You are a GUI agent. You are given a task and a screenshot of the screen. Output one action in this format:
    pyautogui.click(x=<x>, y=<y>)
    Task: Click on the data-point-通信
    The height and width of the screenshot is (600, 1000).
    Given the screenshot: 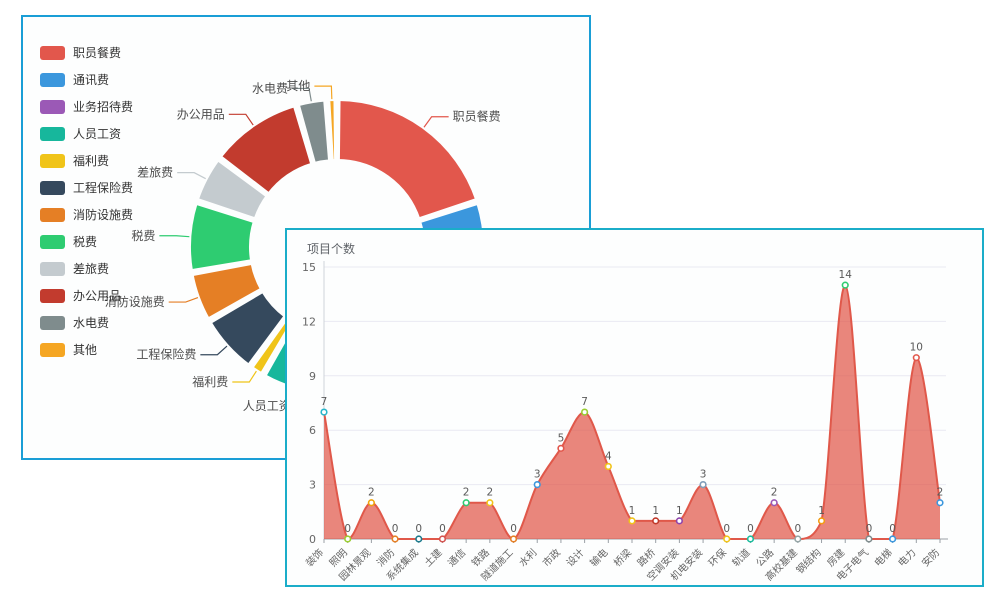 What is the action you would take?
    pyautogui.click(x=466, y=503)
    